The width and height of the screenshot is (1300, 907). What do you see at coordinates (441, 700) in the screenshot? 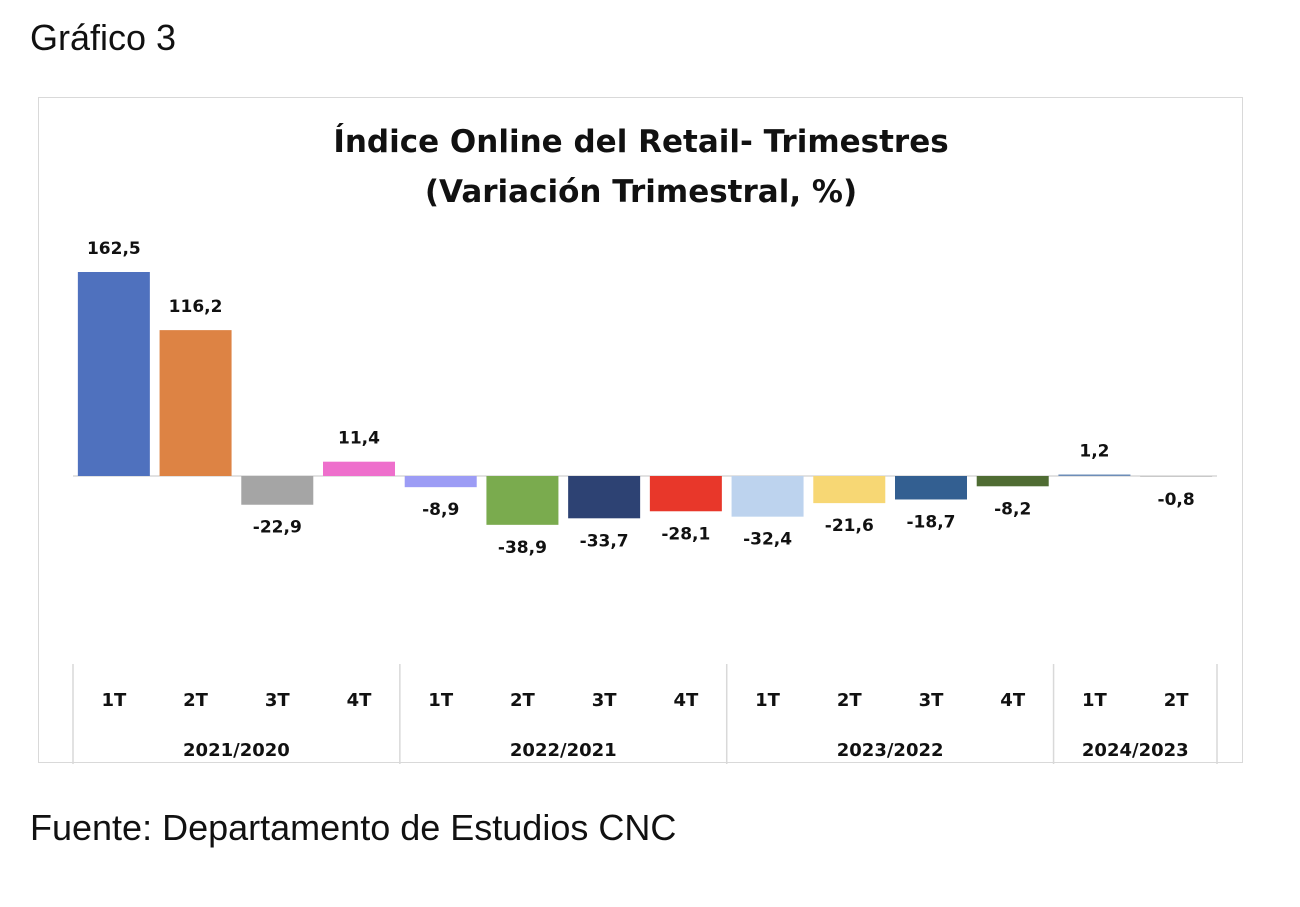
I see `tick-label-5: 1T` at bounding box center [441, 700].